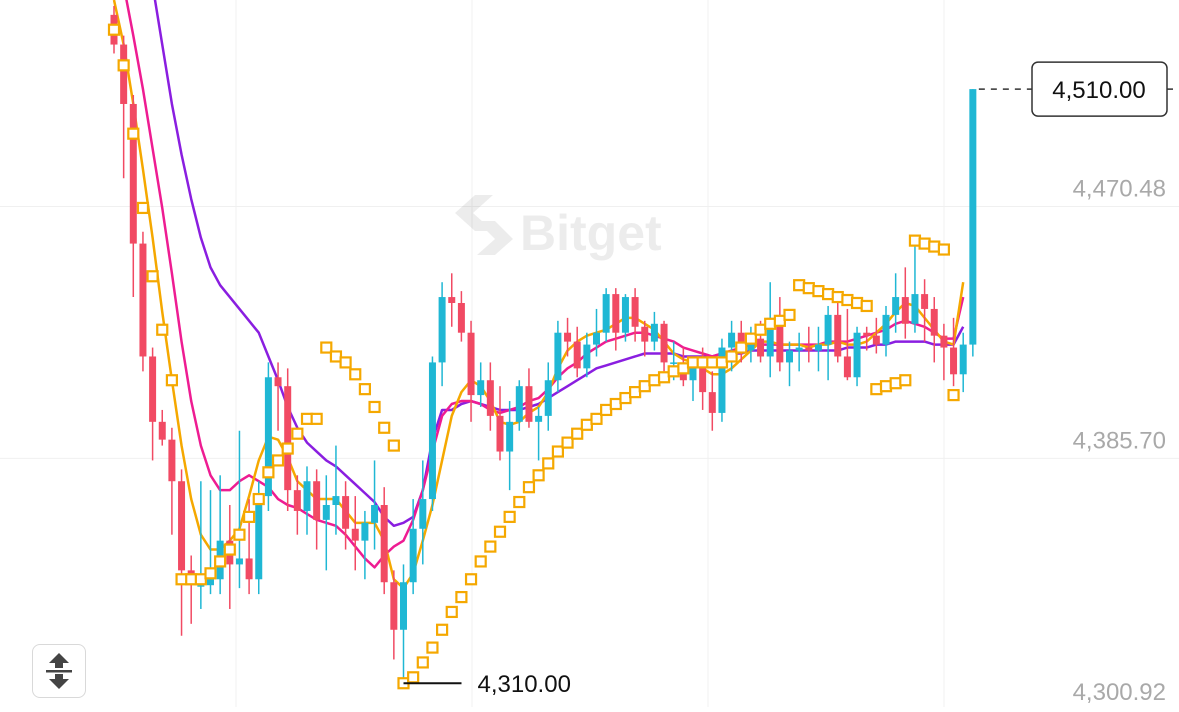 Image resolution: width=1179 pixels, height=712 pixels. I want to click on vertical-resize-icon, so click(59, 671).